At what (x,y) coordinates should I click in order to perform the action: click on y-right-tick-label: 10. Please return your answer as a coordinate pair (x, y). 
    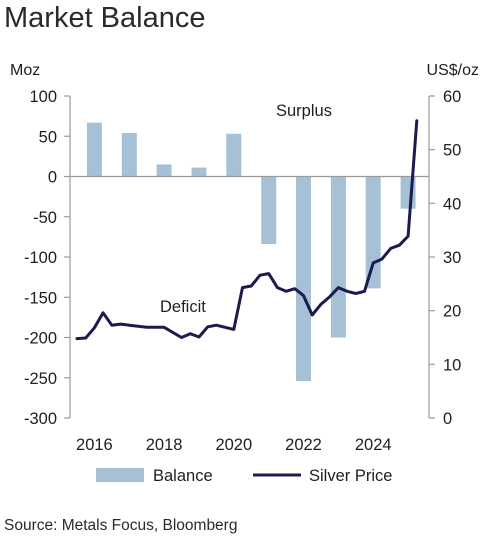
    Looking at the image, I should click on (452, 365).